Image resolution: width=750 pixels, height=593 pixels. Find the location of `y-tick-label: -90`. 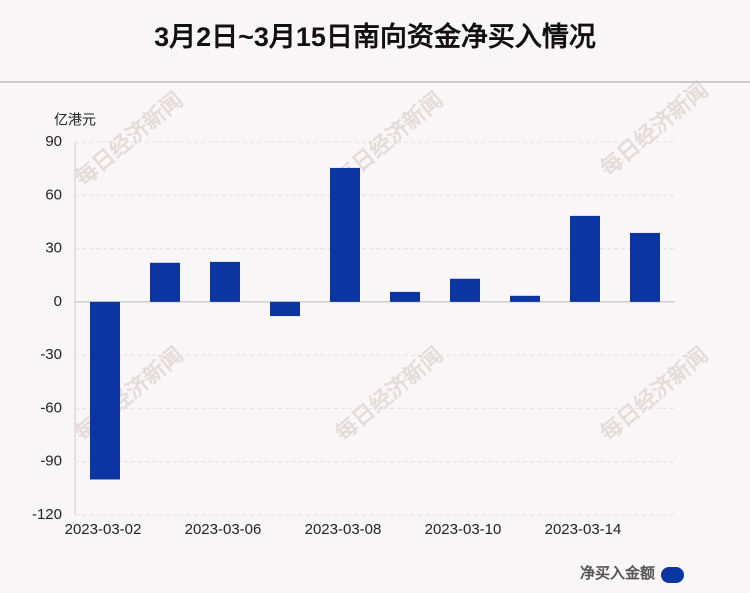

y-tick-label: -90 is located at coordinates (51, 461).